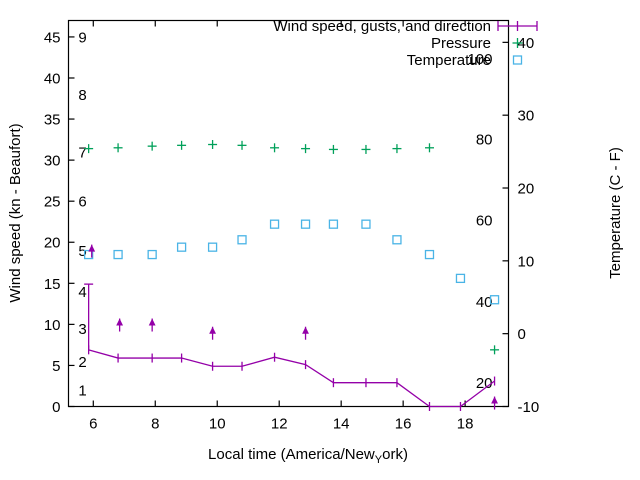  I want to click on y-left-tick-label: 20, so click(52, 243).